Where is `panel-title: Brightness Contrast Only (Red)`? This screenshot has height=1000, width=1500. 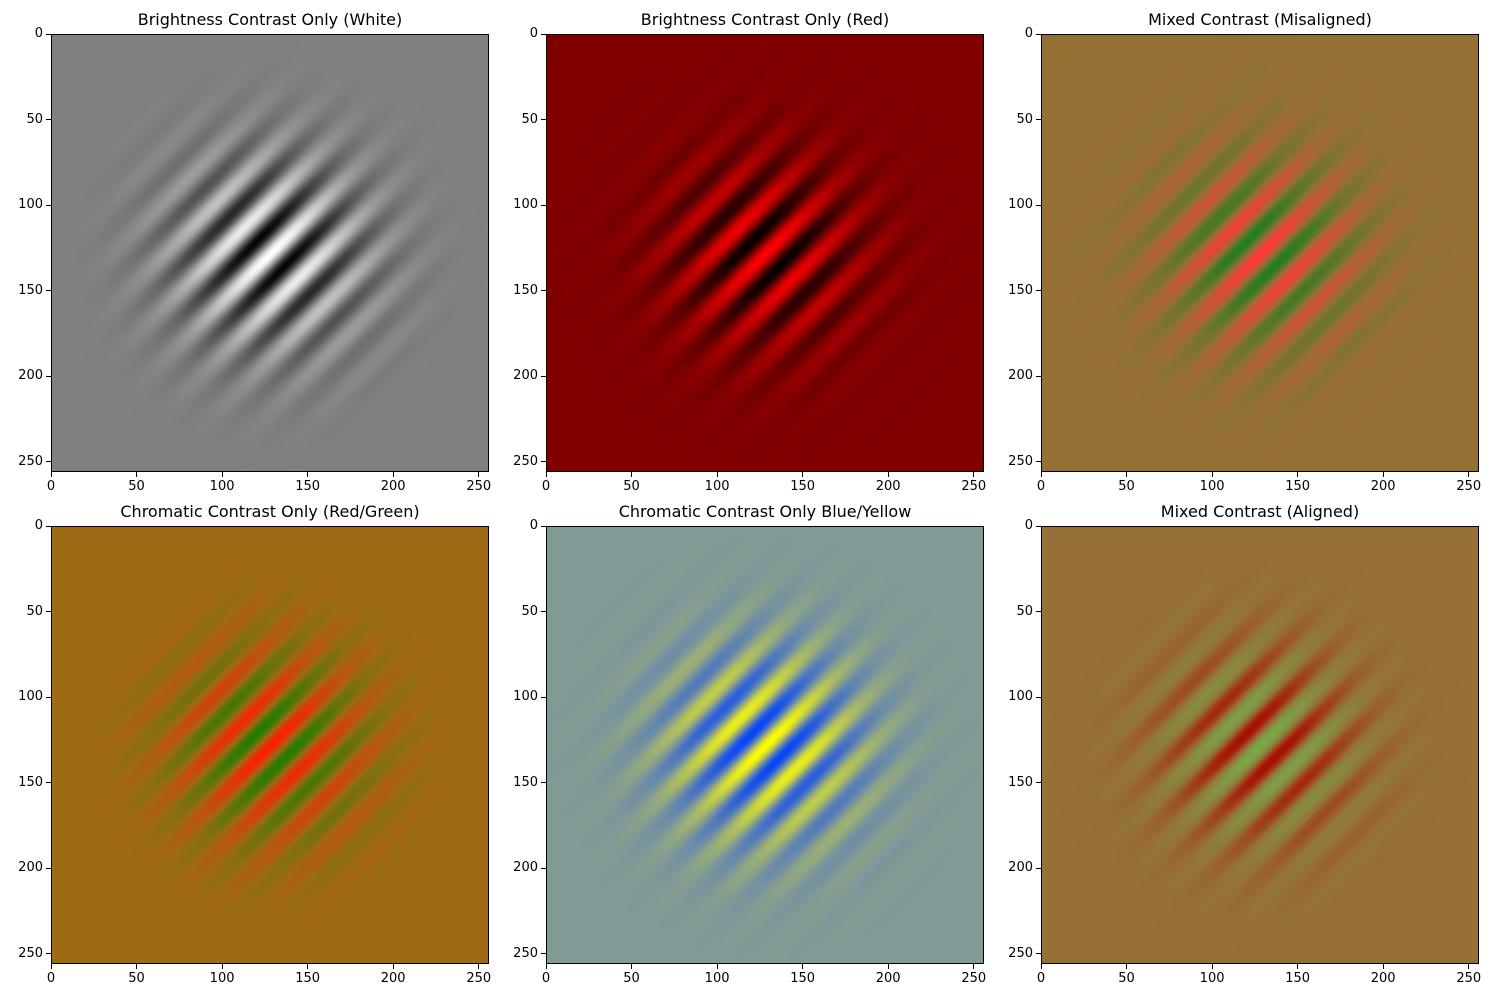
panel-title: Brightness Contrast Only (Red) is located at coordinates (765, 19).